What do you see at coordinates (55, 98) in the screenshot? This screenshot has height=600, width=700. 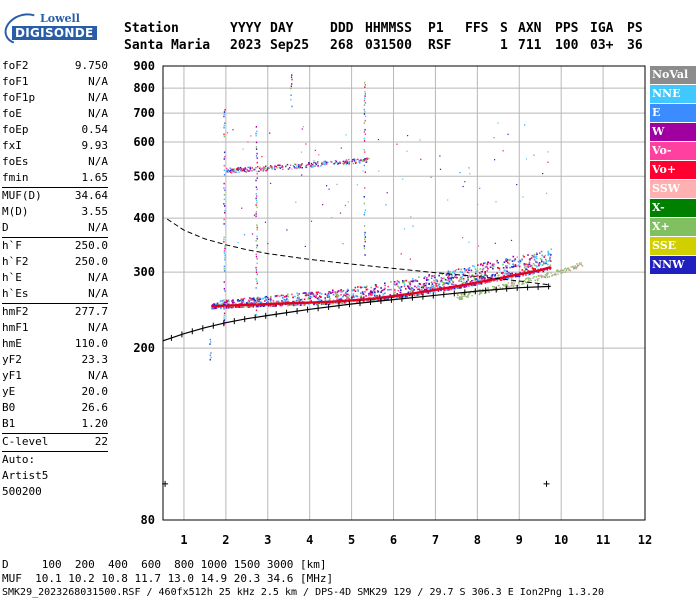 I see `param-row: foF1p N/A` at bounding box center [55, 98].